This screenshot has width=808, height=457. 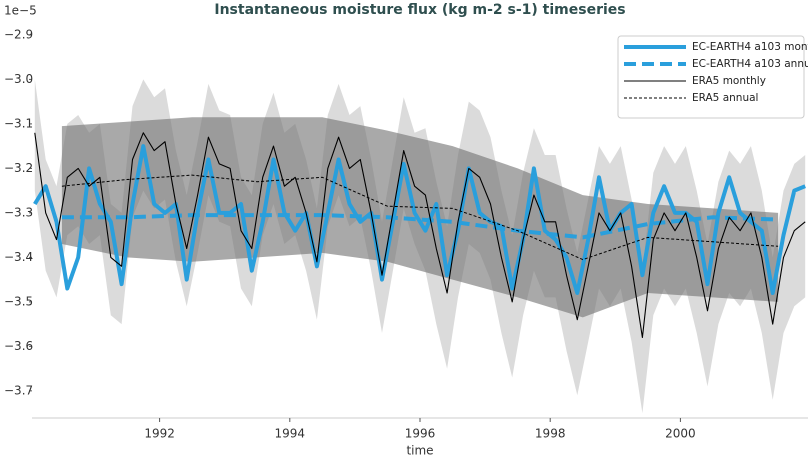 I want to click on y-tick-label: −3.7, so click(x=18, y=390).